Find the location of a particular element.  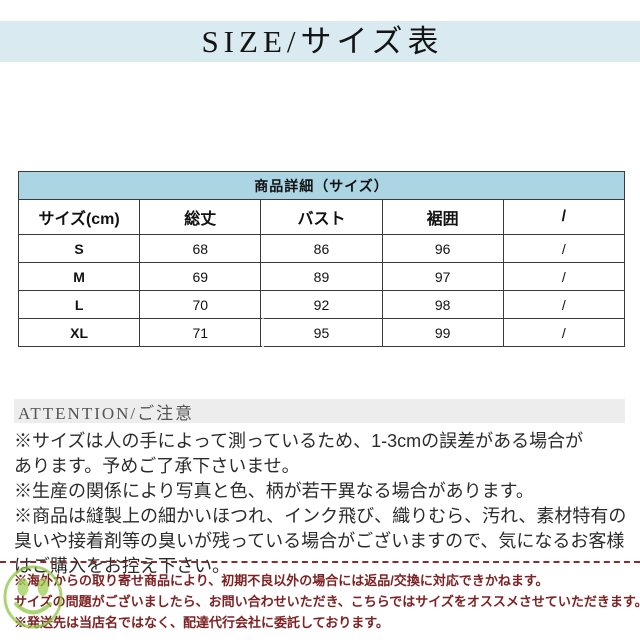

cell-length: 68 is located at coordinates (200, 248).